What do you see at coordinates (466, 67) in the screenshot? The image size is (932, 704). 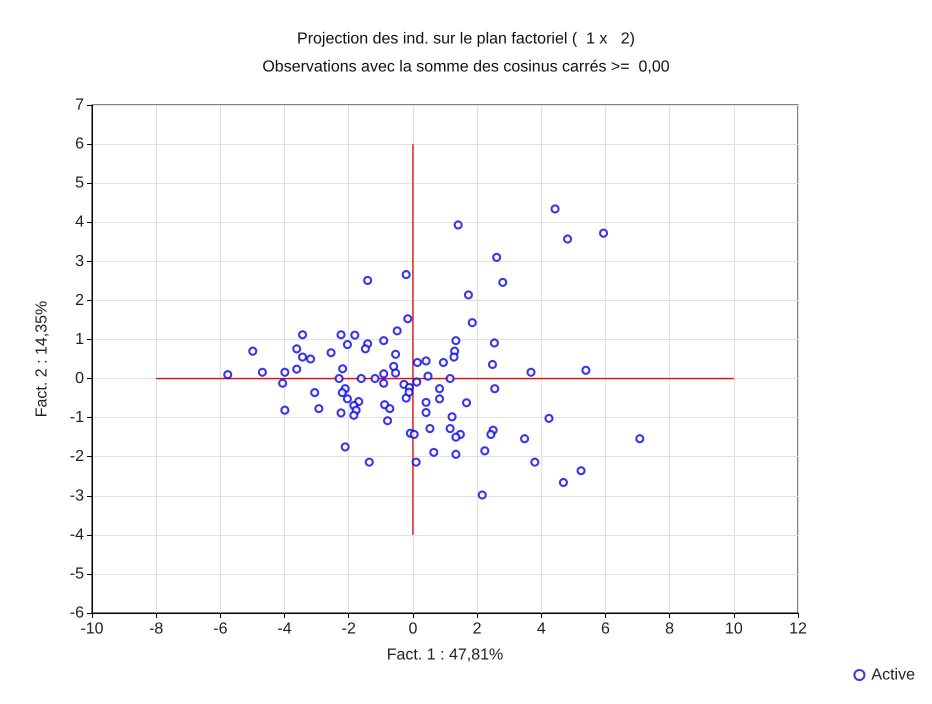 I see `chart-subtitle: Observations avec la somme des cosinus carrés >= 0,00` at bounding box center [466, 67].